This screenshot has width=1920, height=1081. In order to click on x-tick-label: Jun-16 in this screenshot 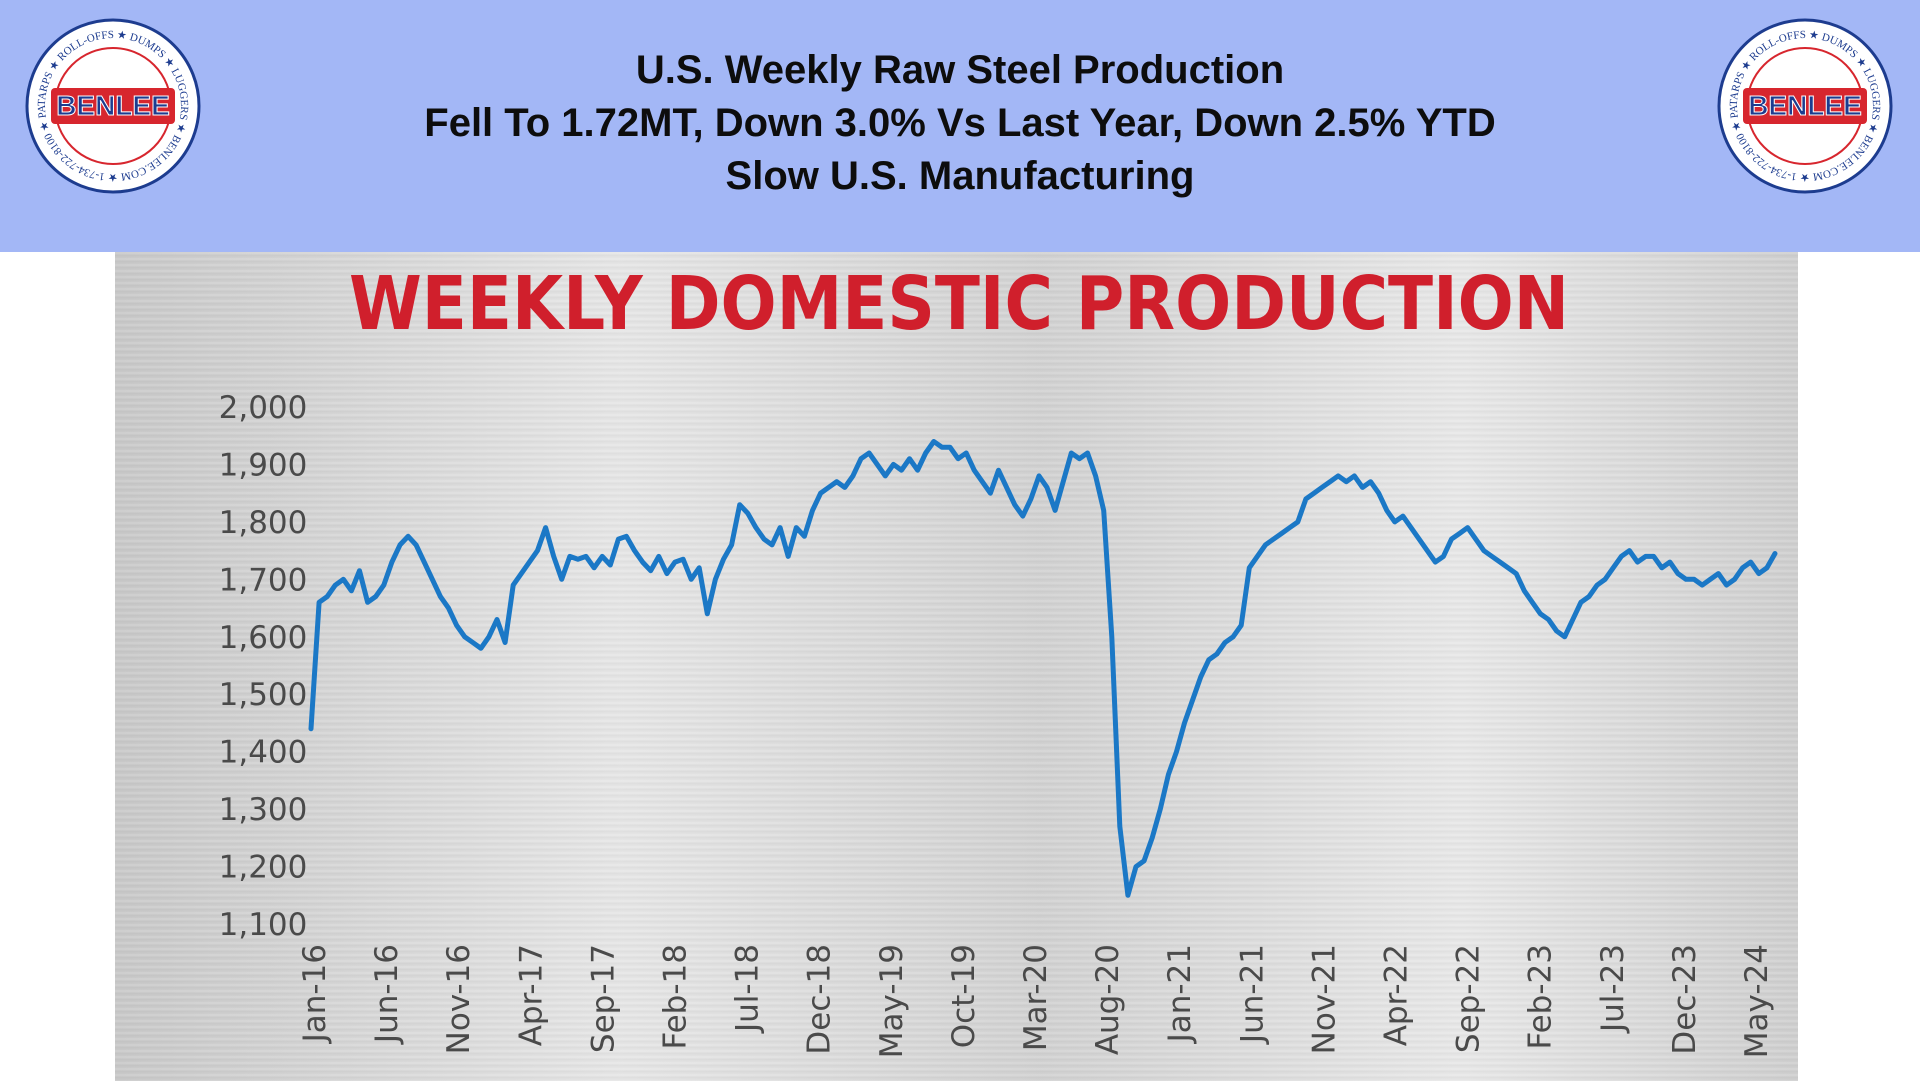, I will do `click(387, 994)`.